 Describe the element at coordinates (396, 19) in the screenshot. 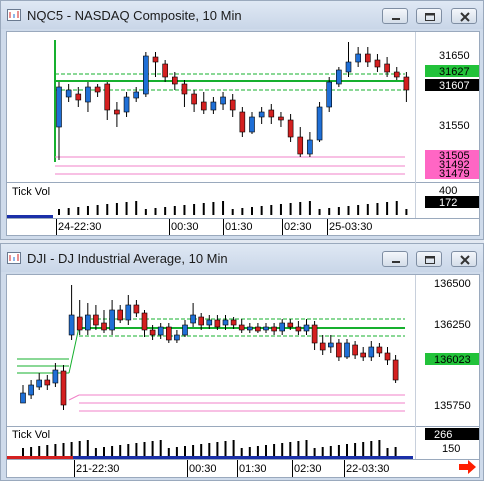

I see `minimize-icon` at that location.